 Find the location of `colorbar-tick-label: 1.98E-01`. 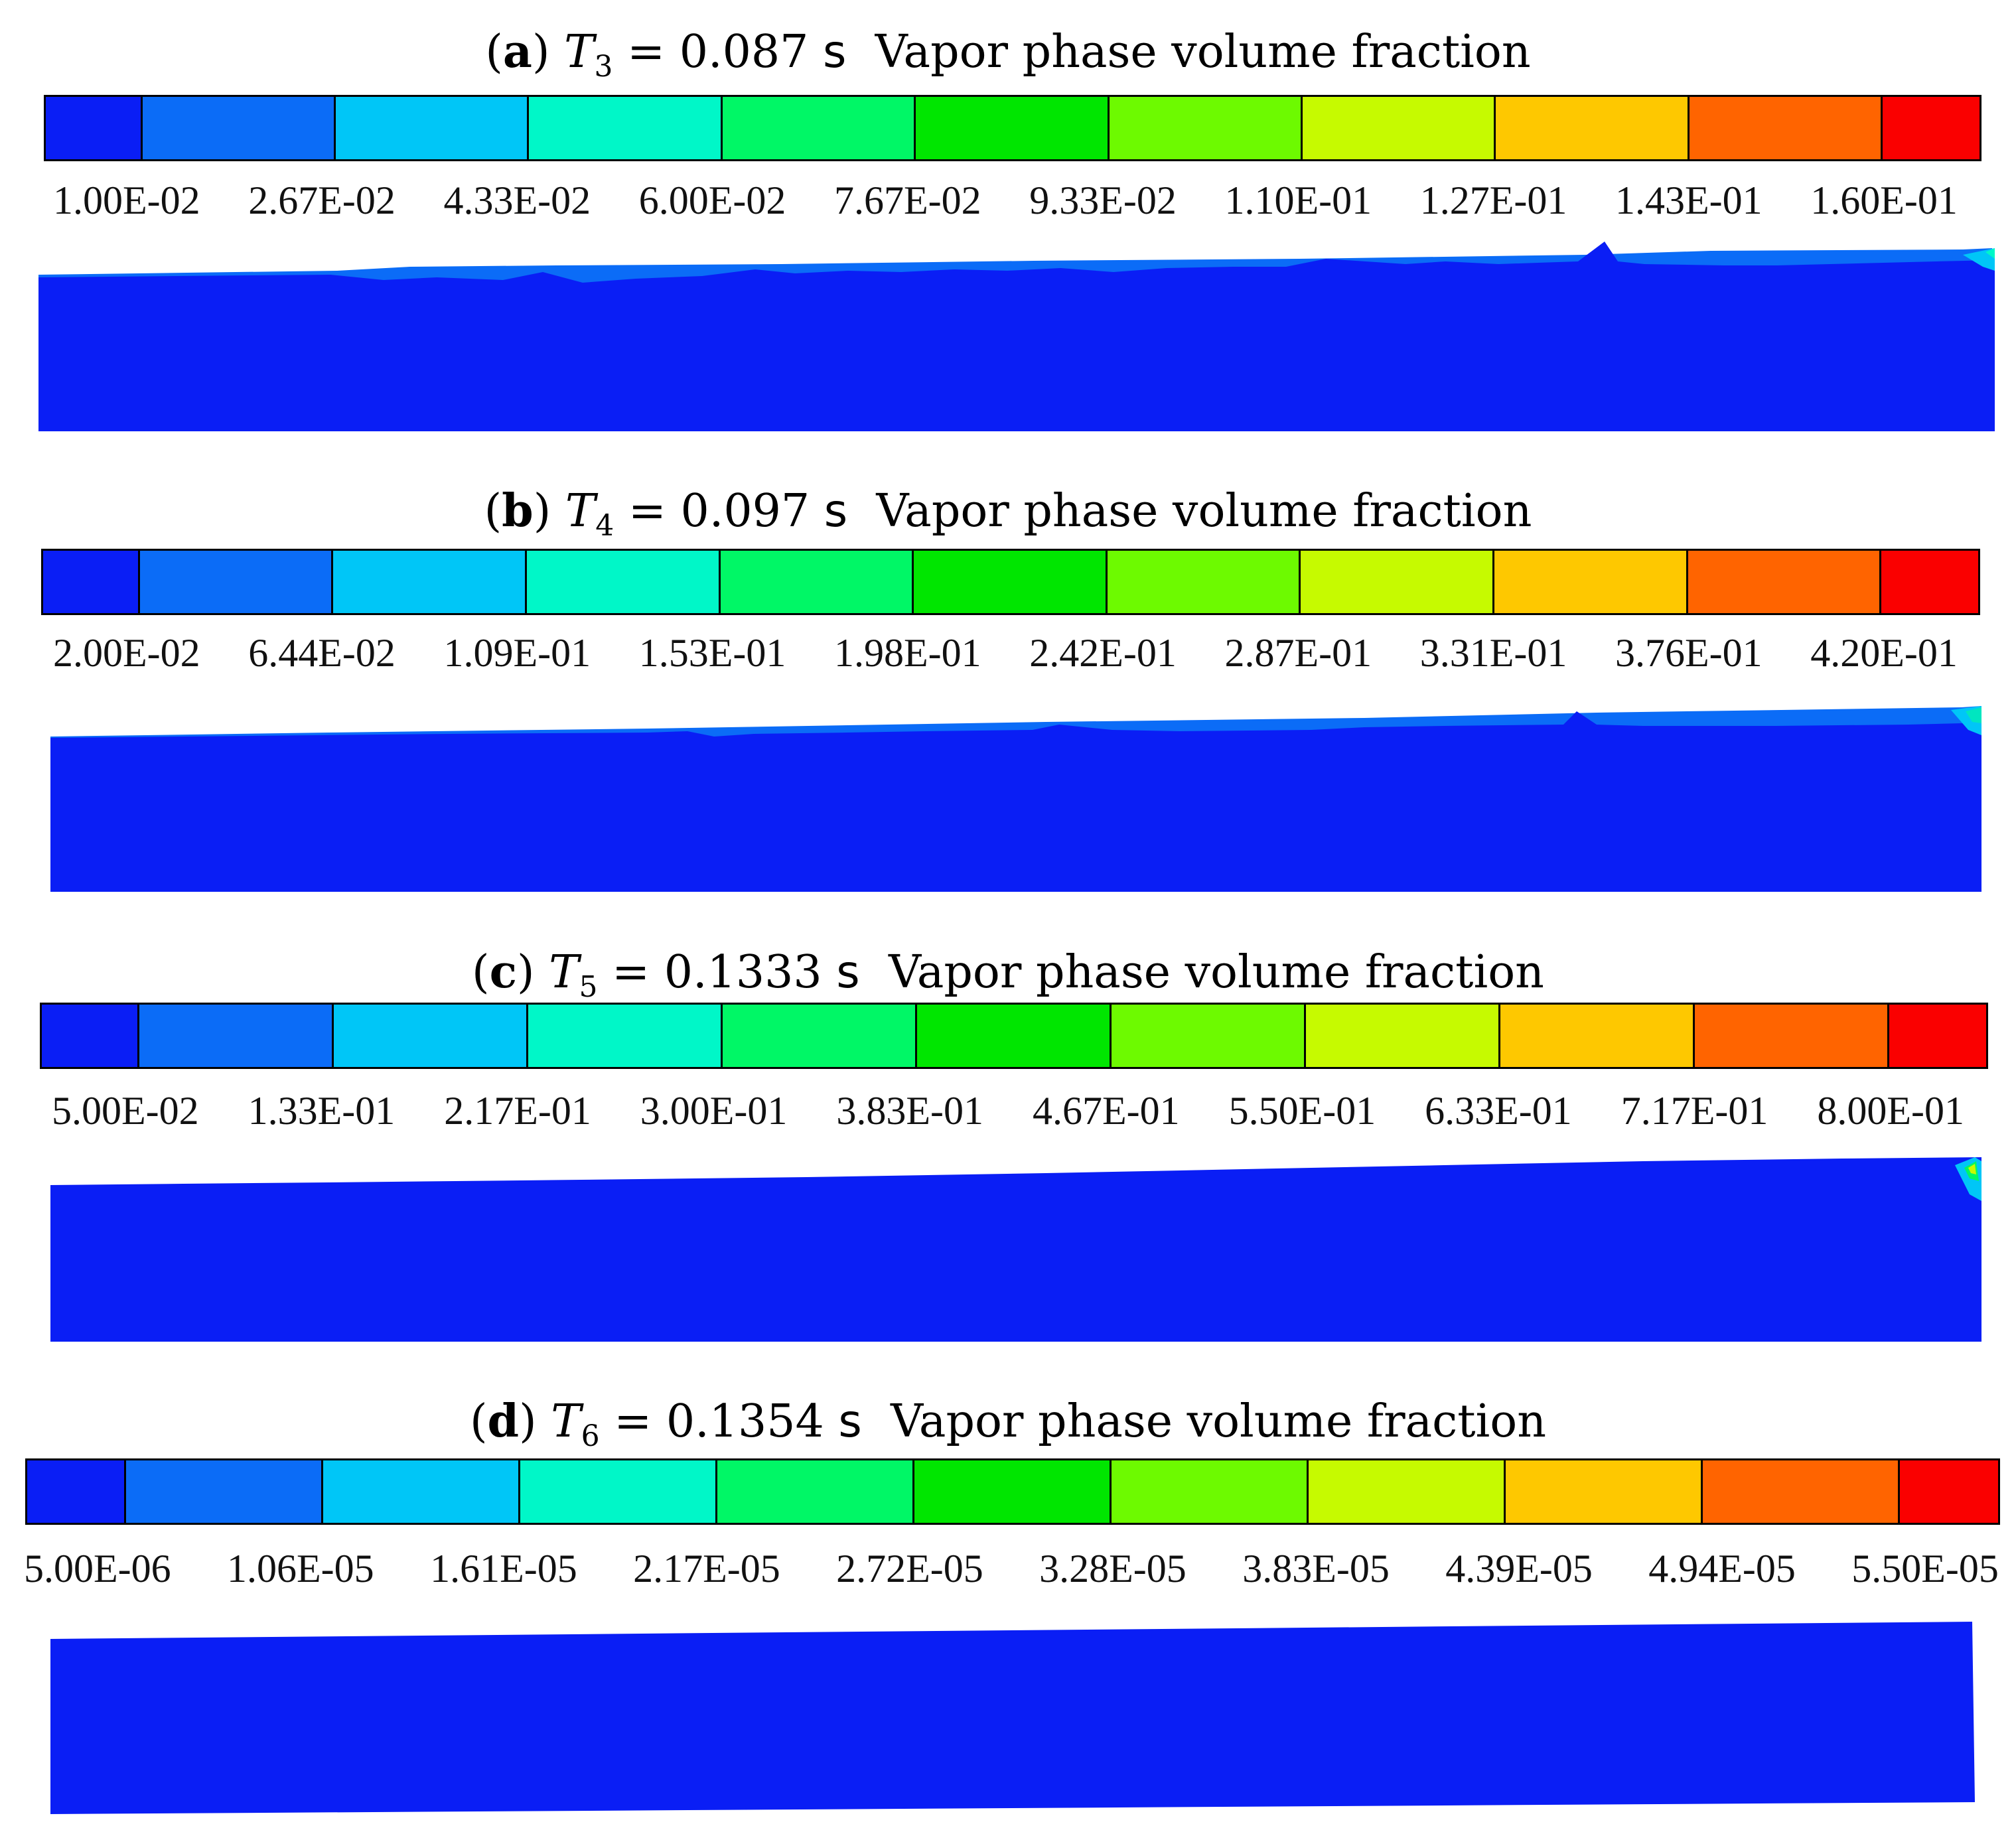

colorbar-tick-label: 1.98E-01 is located at coordinates (907, 653).